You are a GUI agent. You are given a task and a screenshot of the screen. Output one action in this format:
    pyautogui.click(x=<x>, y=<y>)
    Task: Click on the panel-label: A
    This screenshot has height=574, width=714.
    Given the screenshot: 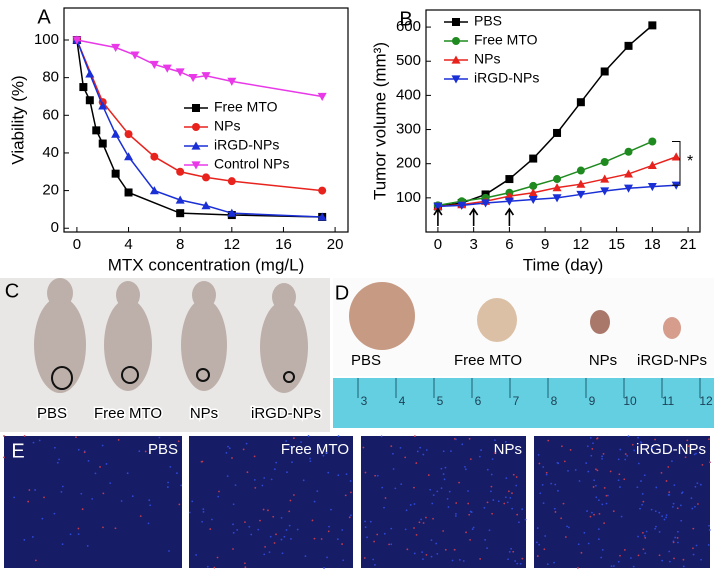 What is the action you would take?
    pyautogui.click(x=44, y=17)
    